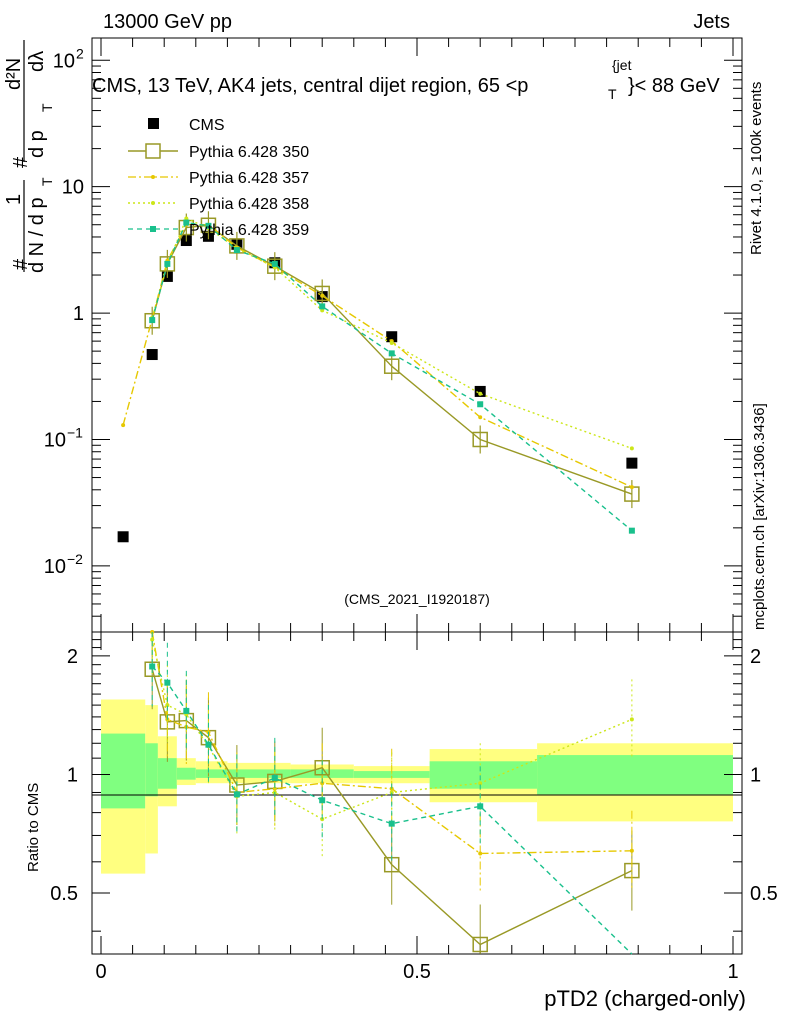 The height and width of the screenshot is (1024, 786). Describe the element at coordinates (249, 152) in the screenshot. I see `svg-text: Pythia 6.428 350` at that location.